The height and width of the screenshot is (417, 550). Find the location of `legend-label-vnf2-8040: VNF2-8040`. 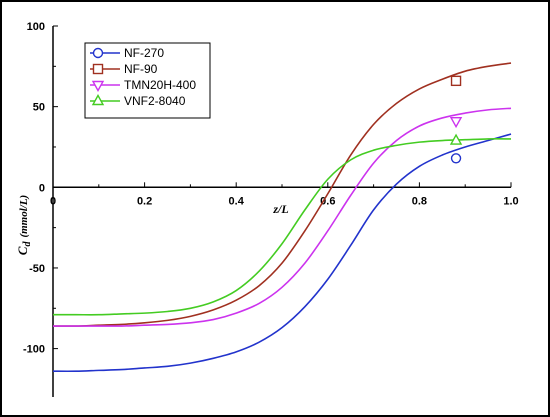

legend-label-vnf2-8040: VNF2-8040 is located at coordinates (155, 101).